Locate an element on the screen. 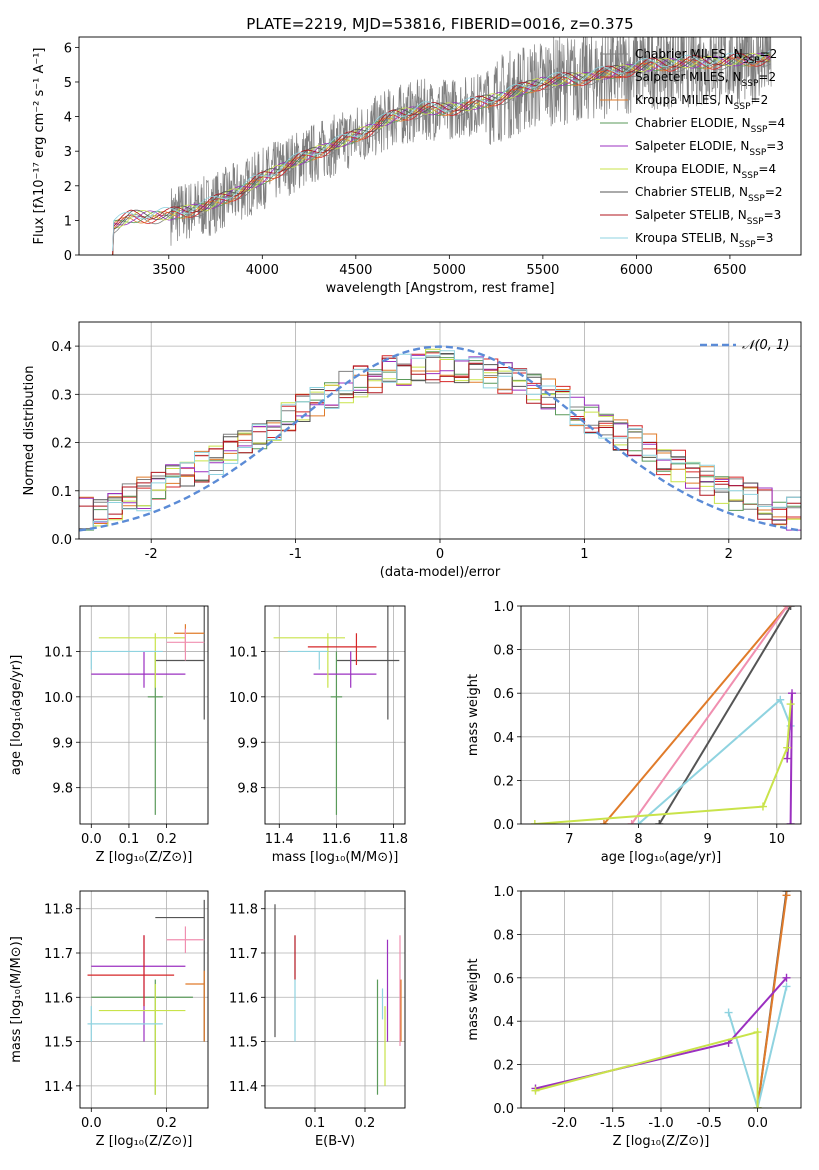  y-axis-label: mass weight is located at coordinates (473, 999).